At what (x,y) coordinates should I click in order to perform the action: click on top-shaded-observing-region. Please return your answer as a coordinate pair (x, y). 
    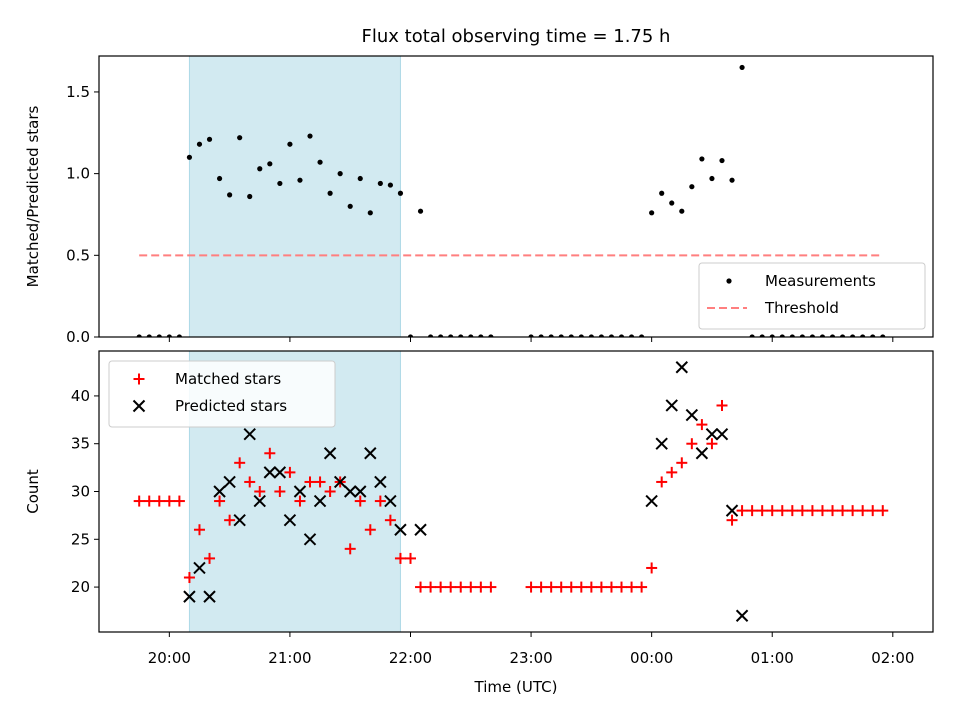
    Looking at the image, I should click on (294, 196).